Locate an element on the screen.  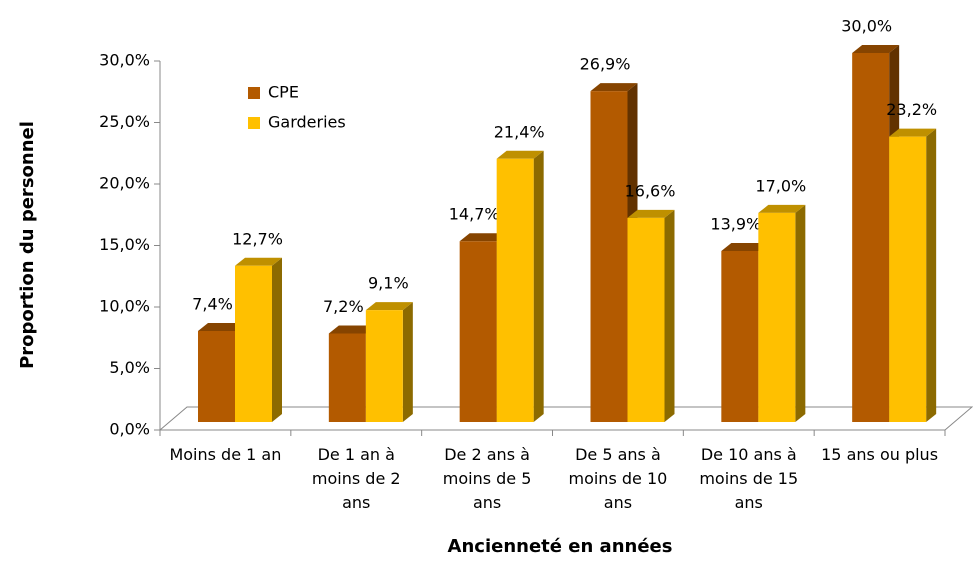
y-tick-label: 5,0% is located at coordinates (129, 367).